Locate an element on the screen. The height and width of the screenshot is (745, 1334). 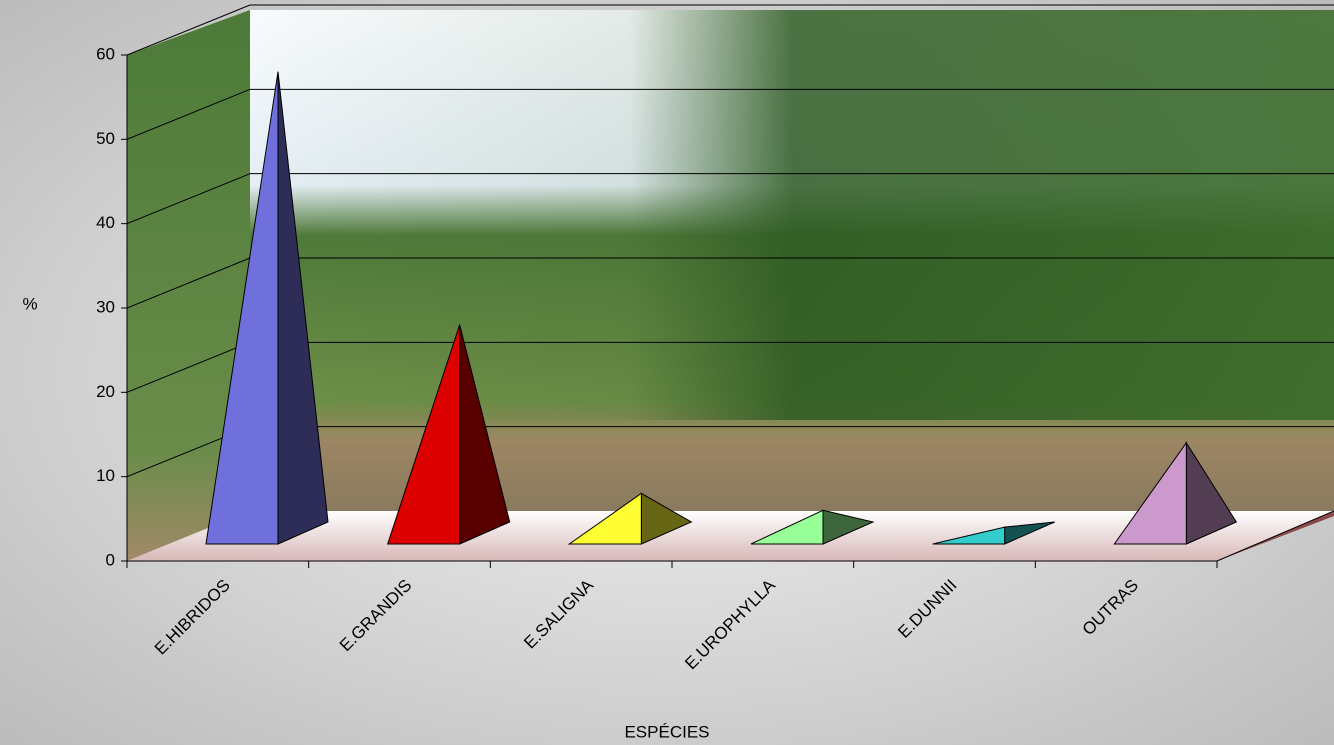
floor-side is located at coordinates (1275, 536).